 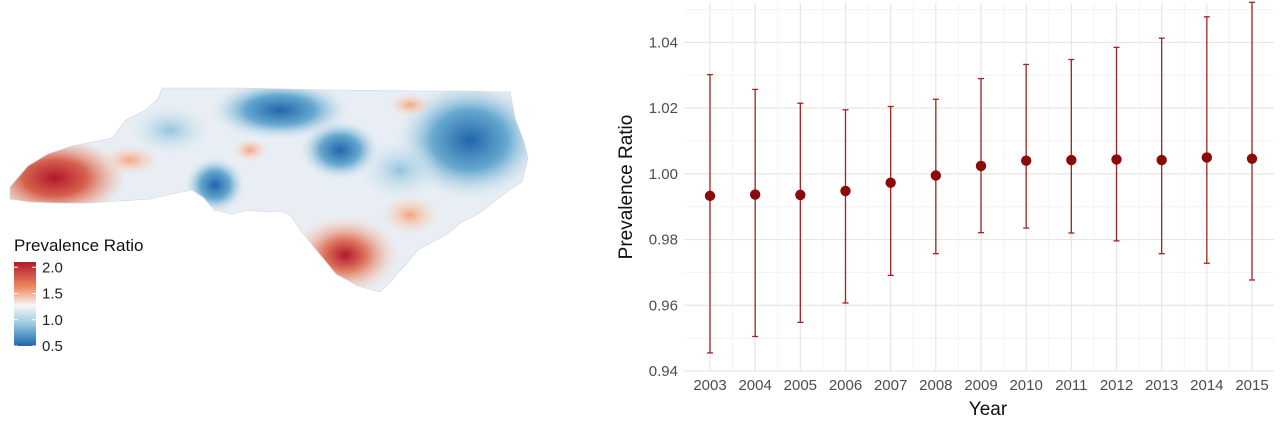 What do you see at coordinates (663, 42) in the screenshot?
I see `y-tick-label: 1.04` at bounding box center [663, 42].